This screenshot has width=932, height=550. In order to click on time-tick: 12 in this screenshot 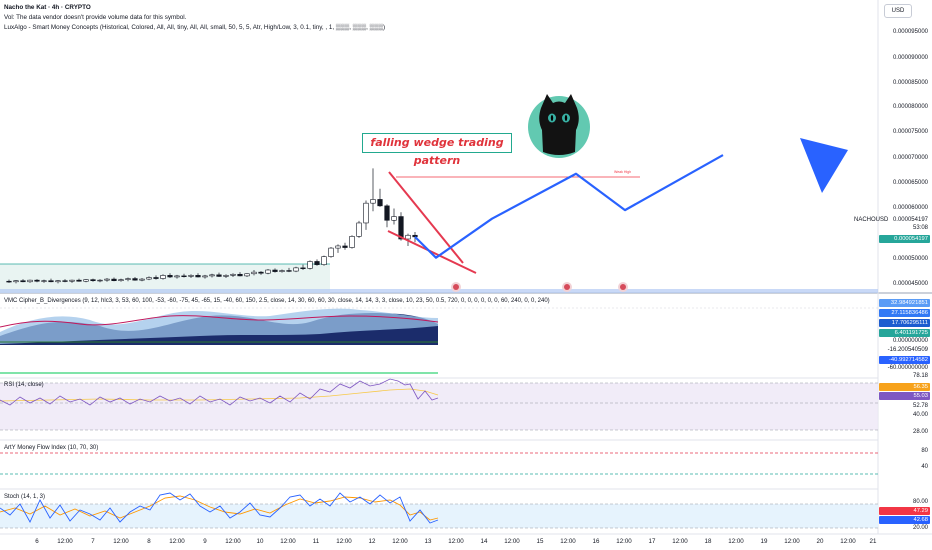, I will do `click(372, 541)`.